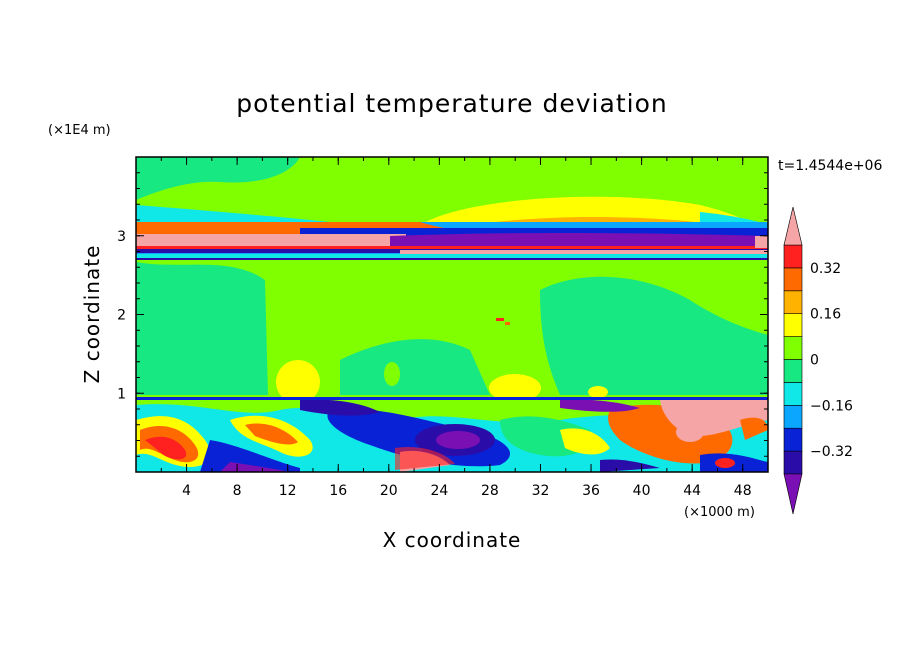  Describe the element at coordinates (830, 166) in the screenshot. I see `time-label: t=1.4544e+06` at that location.